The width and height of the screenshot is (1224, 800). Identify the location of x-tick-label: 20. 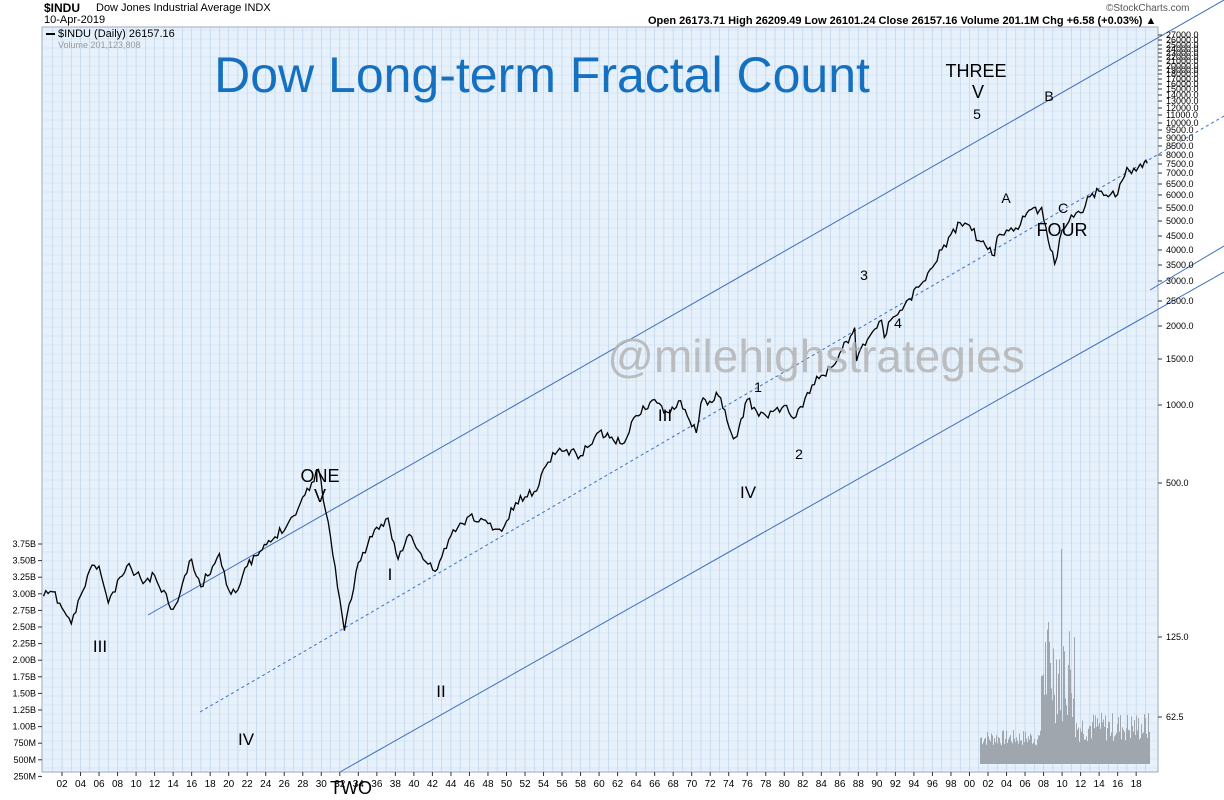
(229, 784).